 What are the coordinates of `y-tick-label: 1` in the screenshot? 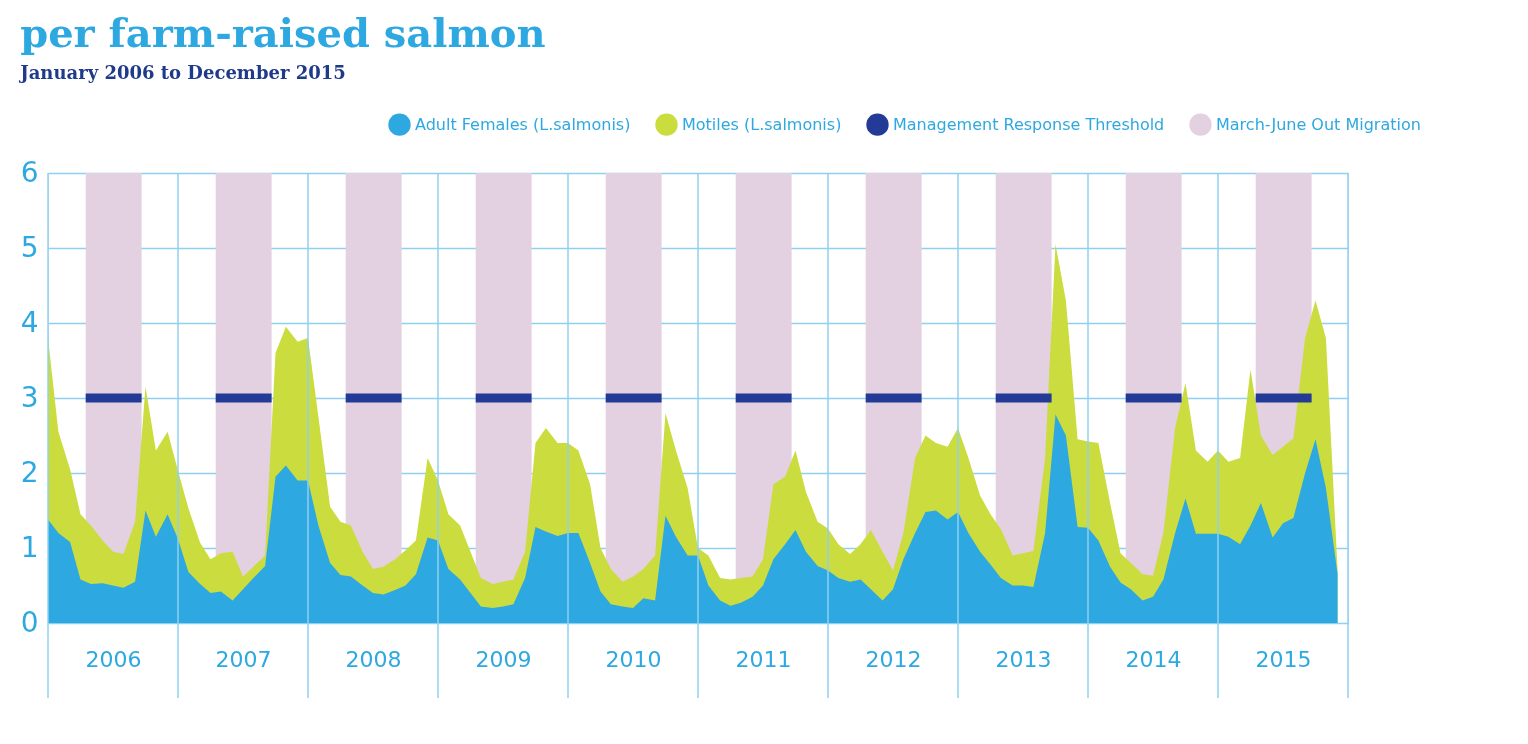 It's located at (29, 547).